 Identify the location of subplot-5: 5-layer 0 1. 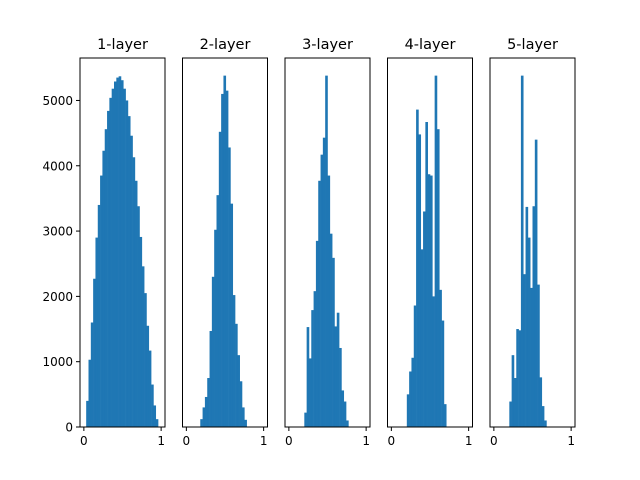
(532, 242).